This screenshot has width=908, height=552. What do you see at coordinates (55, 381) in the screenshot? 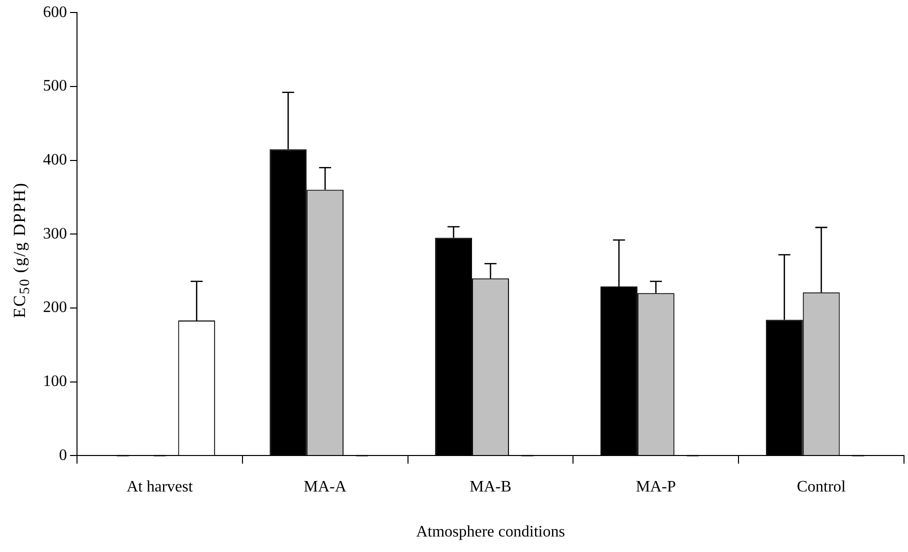
I see `y-tick-label: 100` at bounding box center [55, 381].